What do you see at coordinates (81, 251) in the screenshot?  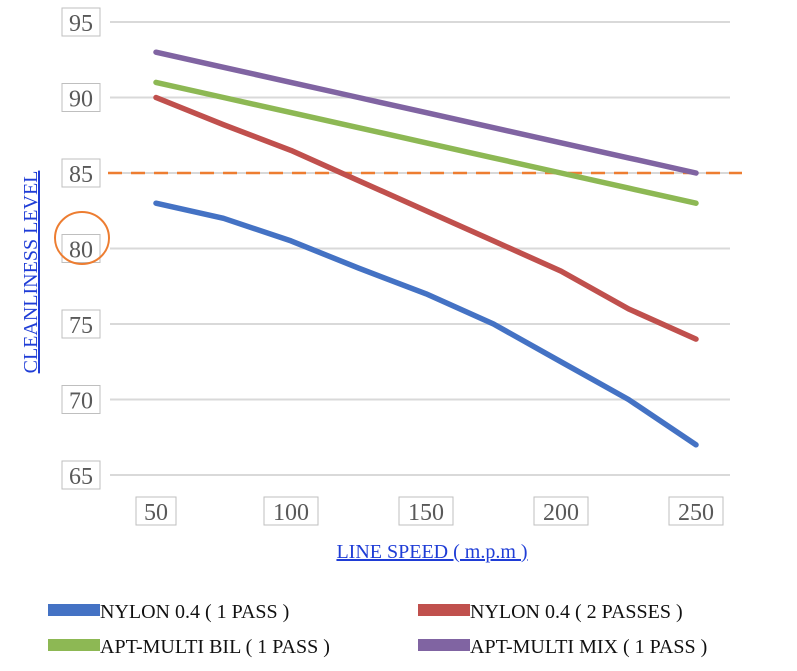 I see `y-tick-label: 80` at bounding box center [81, 251].